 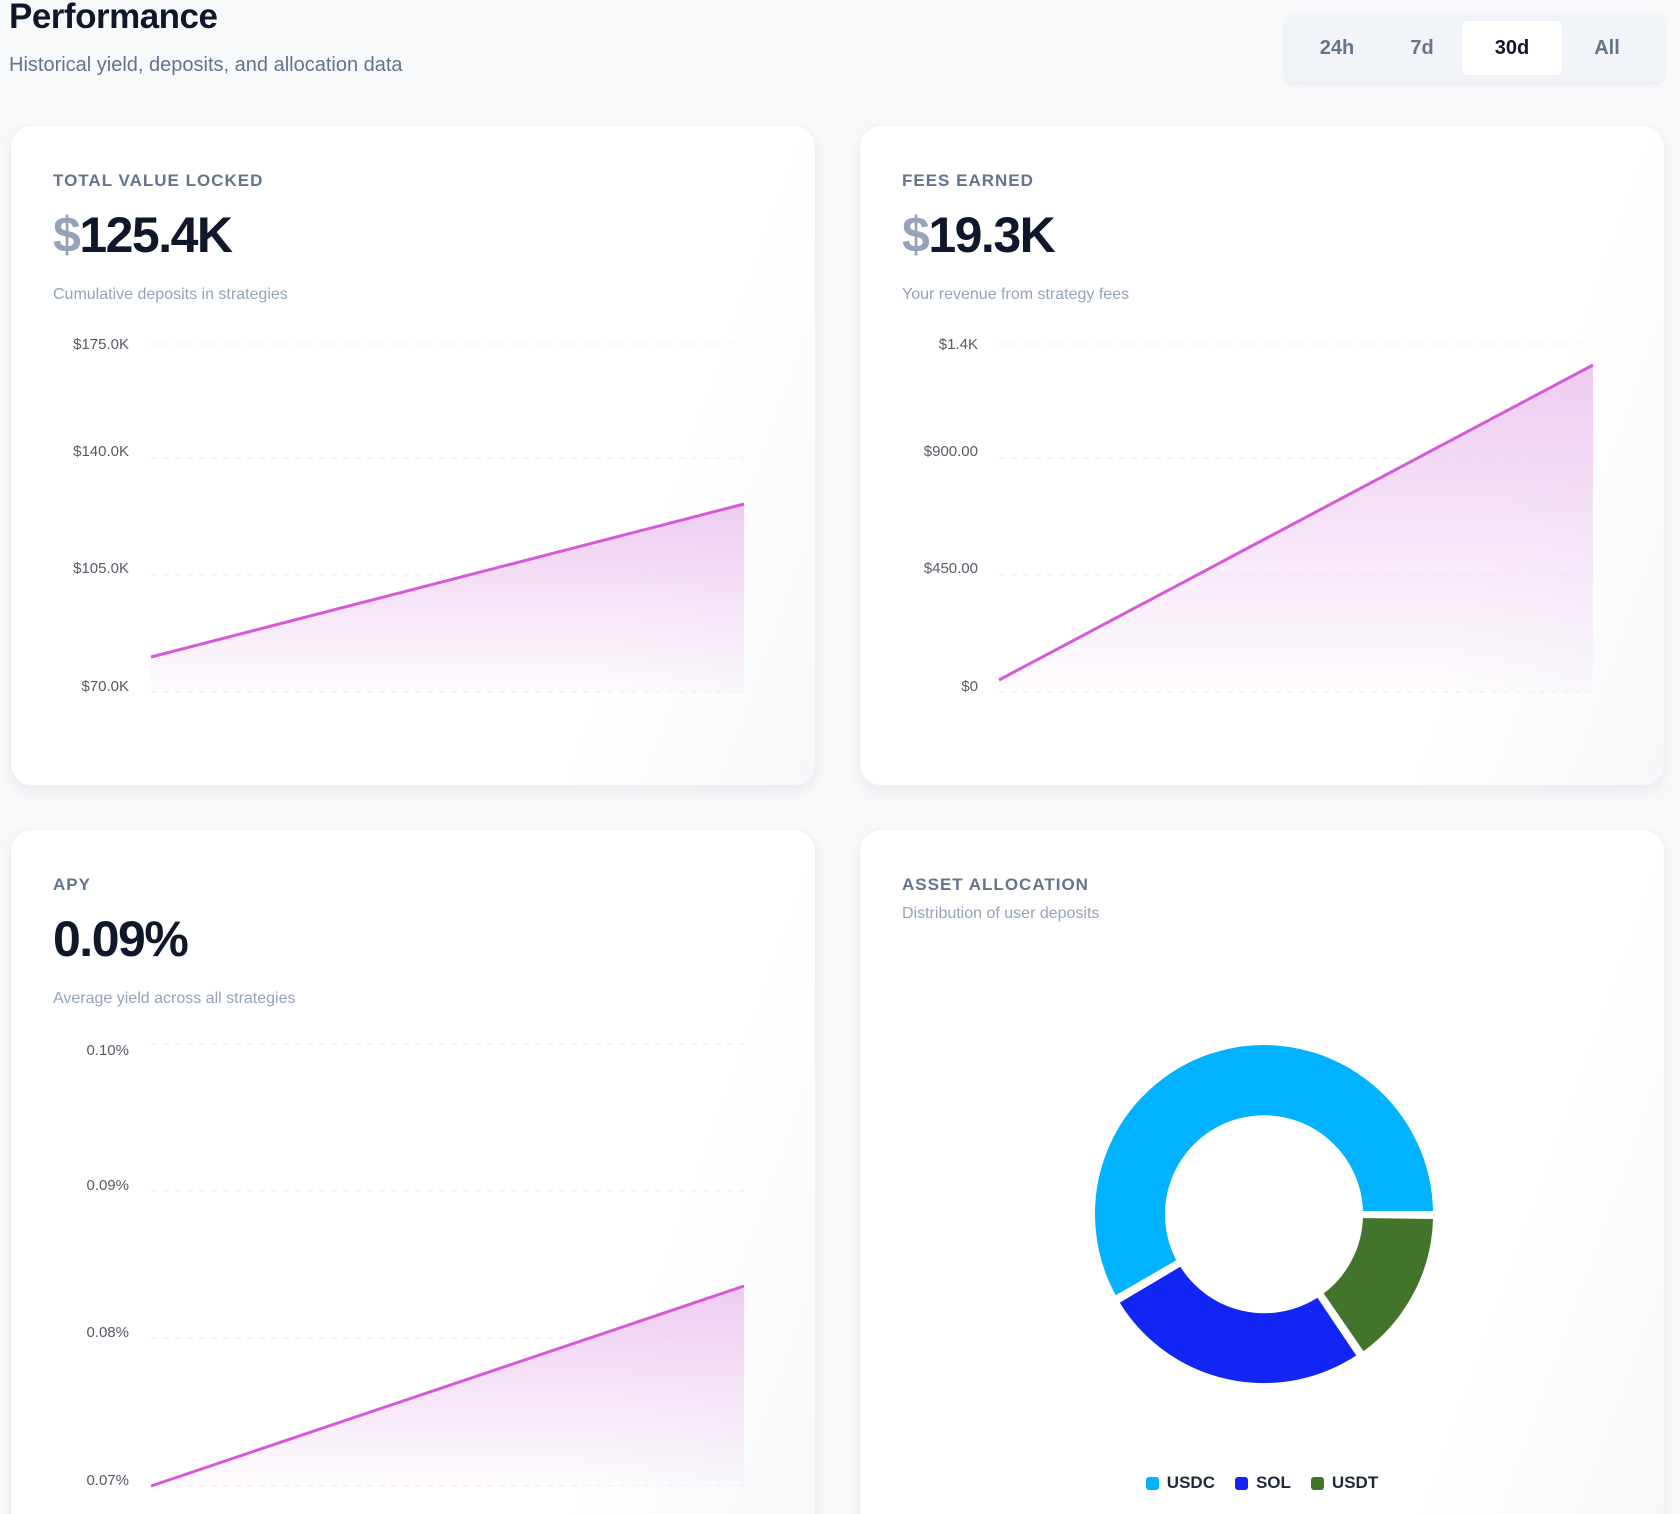 I want to click on page-title: Performance, so click(x=113, y=18).